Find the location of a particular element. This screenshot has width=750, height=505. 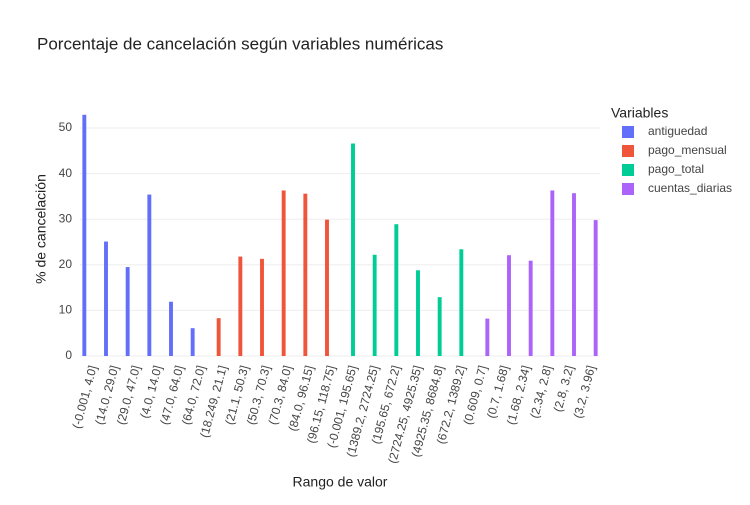

y-axis-title: % de cancelación is located at coordinates (41, 229).